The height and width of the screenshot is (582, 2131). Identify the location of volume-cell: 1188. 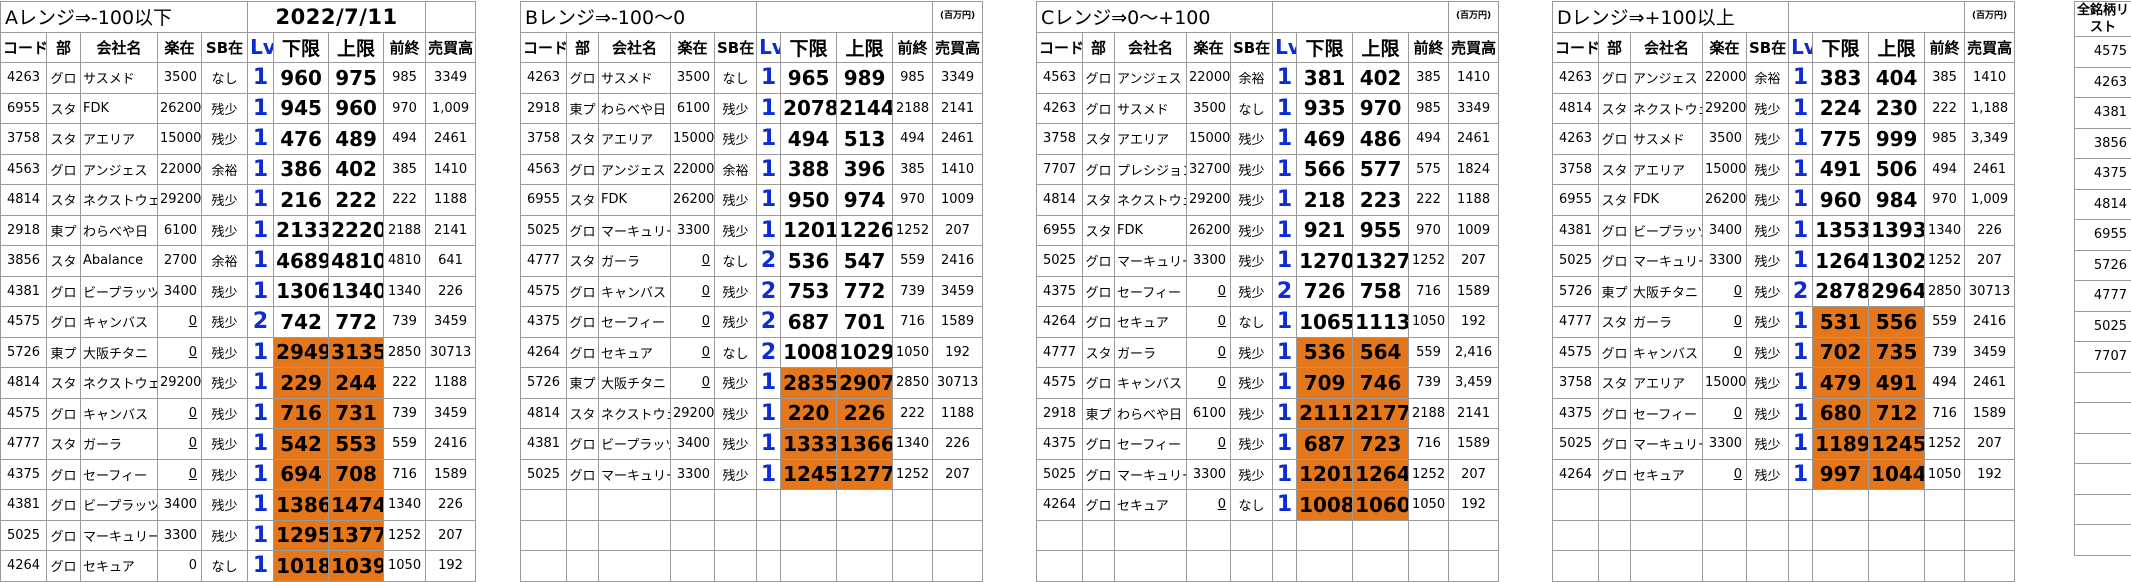
(451, 383).